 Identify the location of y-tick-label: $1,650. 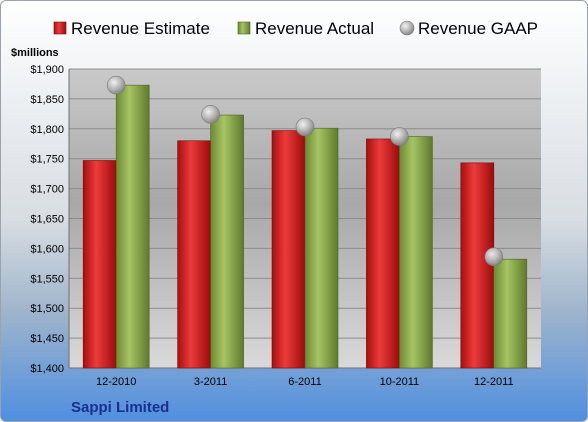
(47, 220).